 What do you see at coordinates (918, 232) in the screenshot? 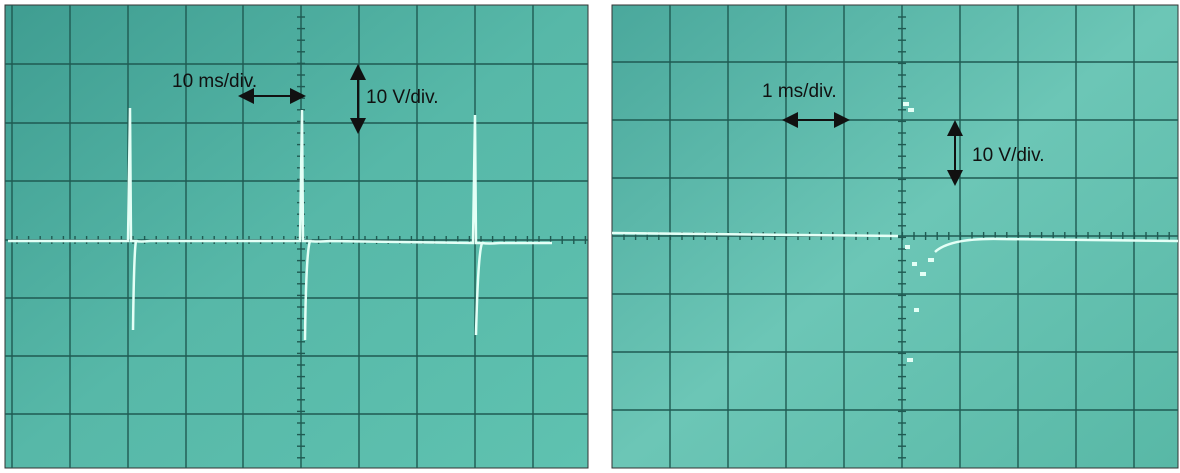
I see `trace-dots` at bounding box center [918, 232].